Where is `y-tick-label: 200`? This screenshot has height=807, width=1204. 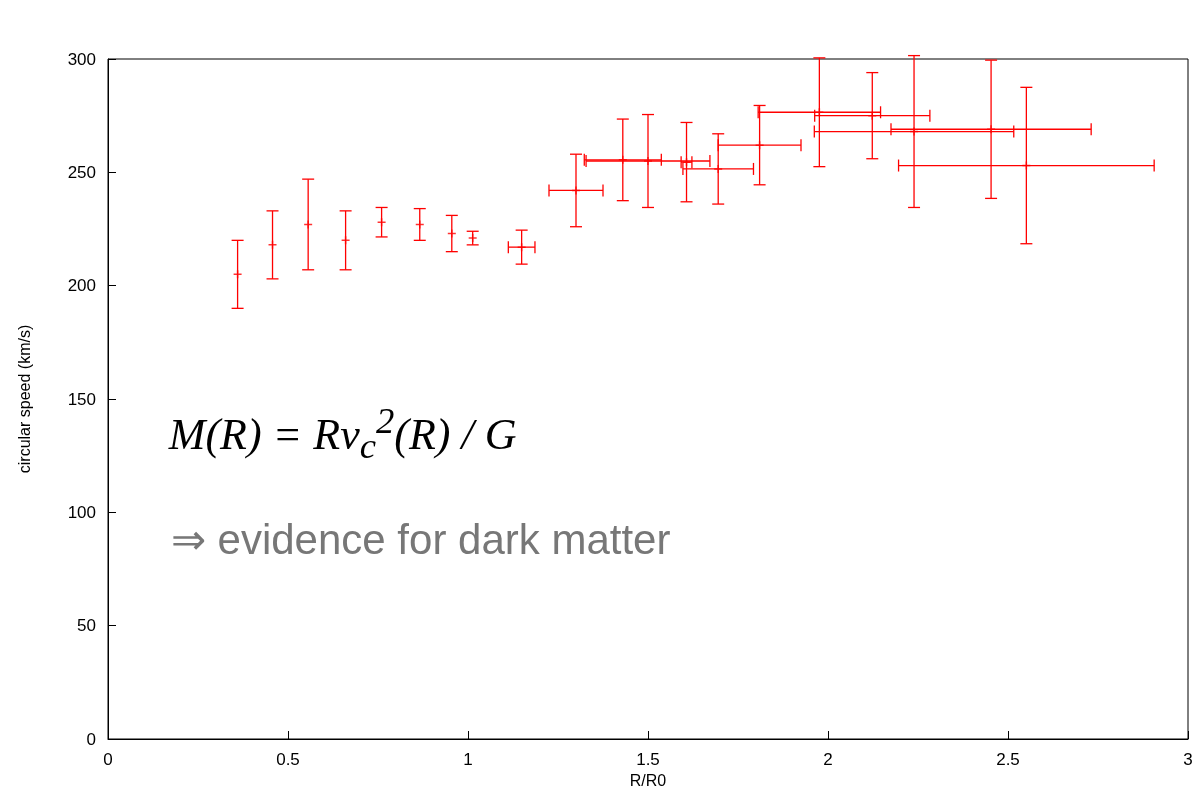
y-tick-label: 200 is located at coordinates (81, 286).